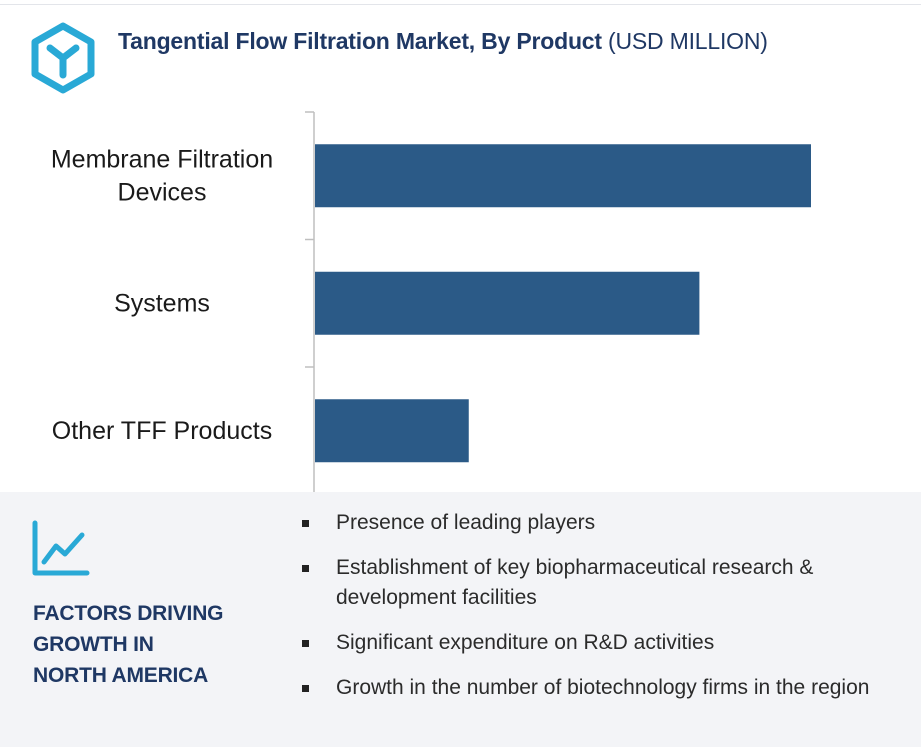  I want to click on factors-heading-line: FACTORS DRIVING, so click(128, 613).